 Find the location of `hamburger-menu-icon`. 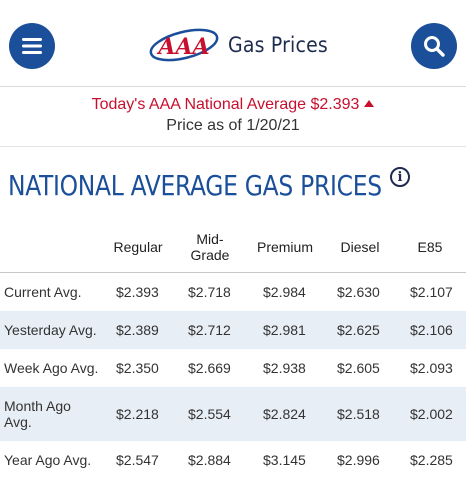

hamburger-menu-icon is located at coordinates (32, 46).